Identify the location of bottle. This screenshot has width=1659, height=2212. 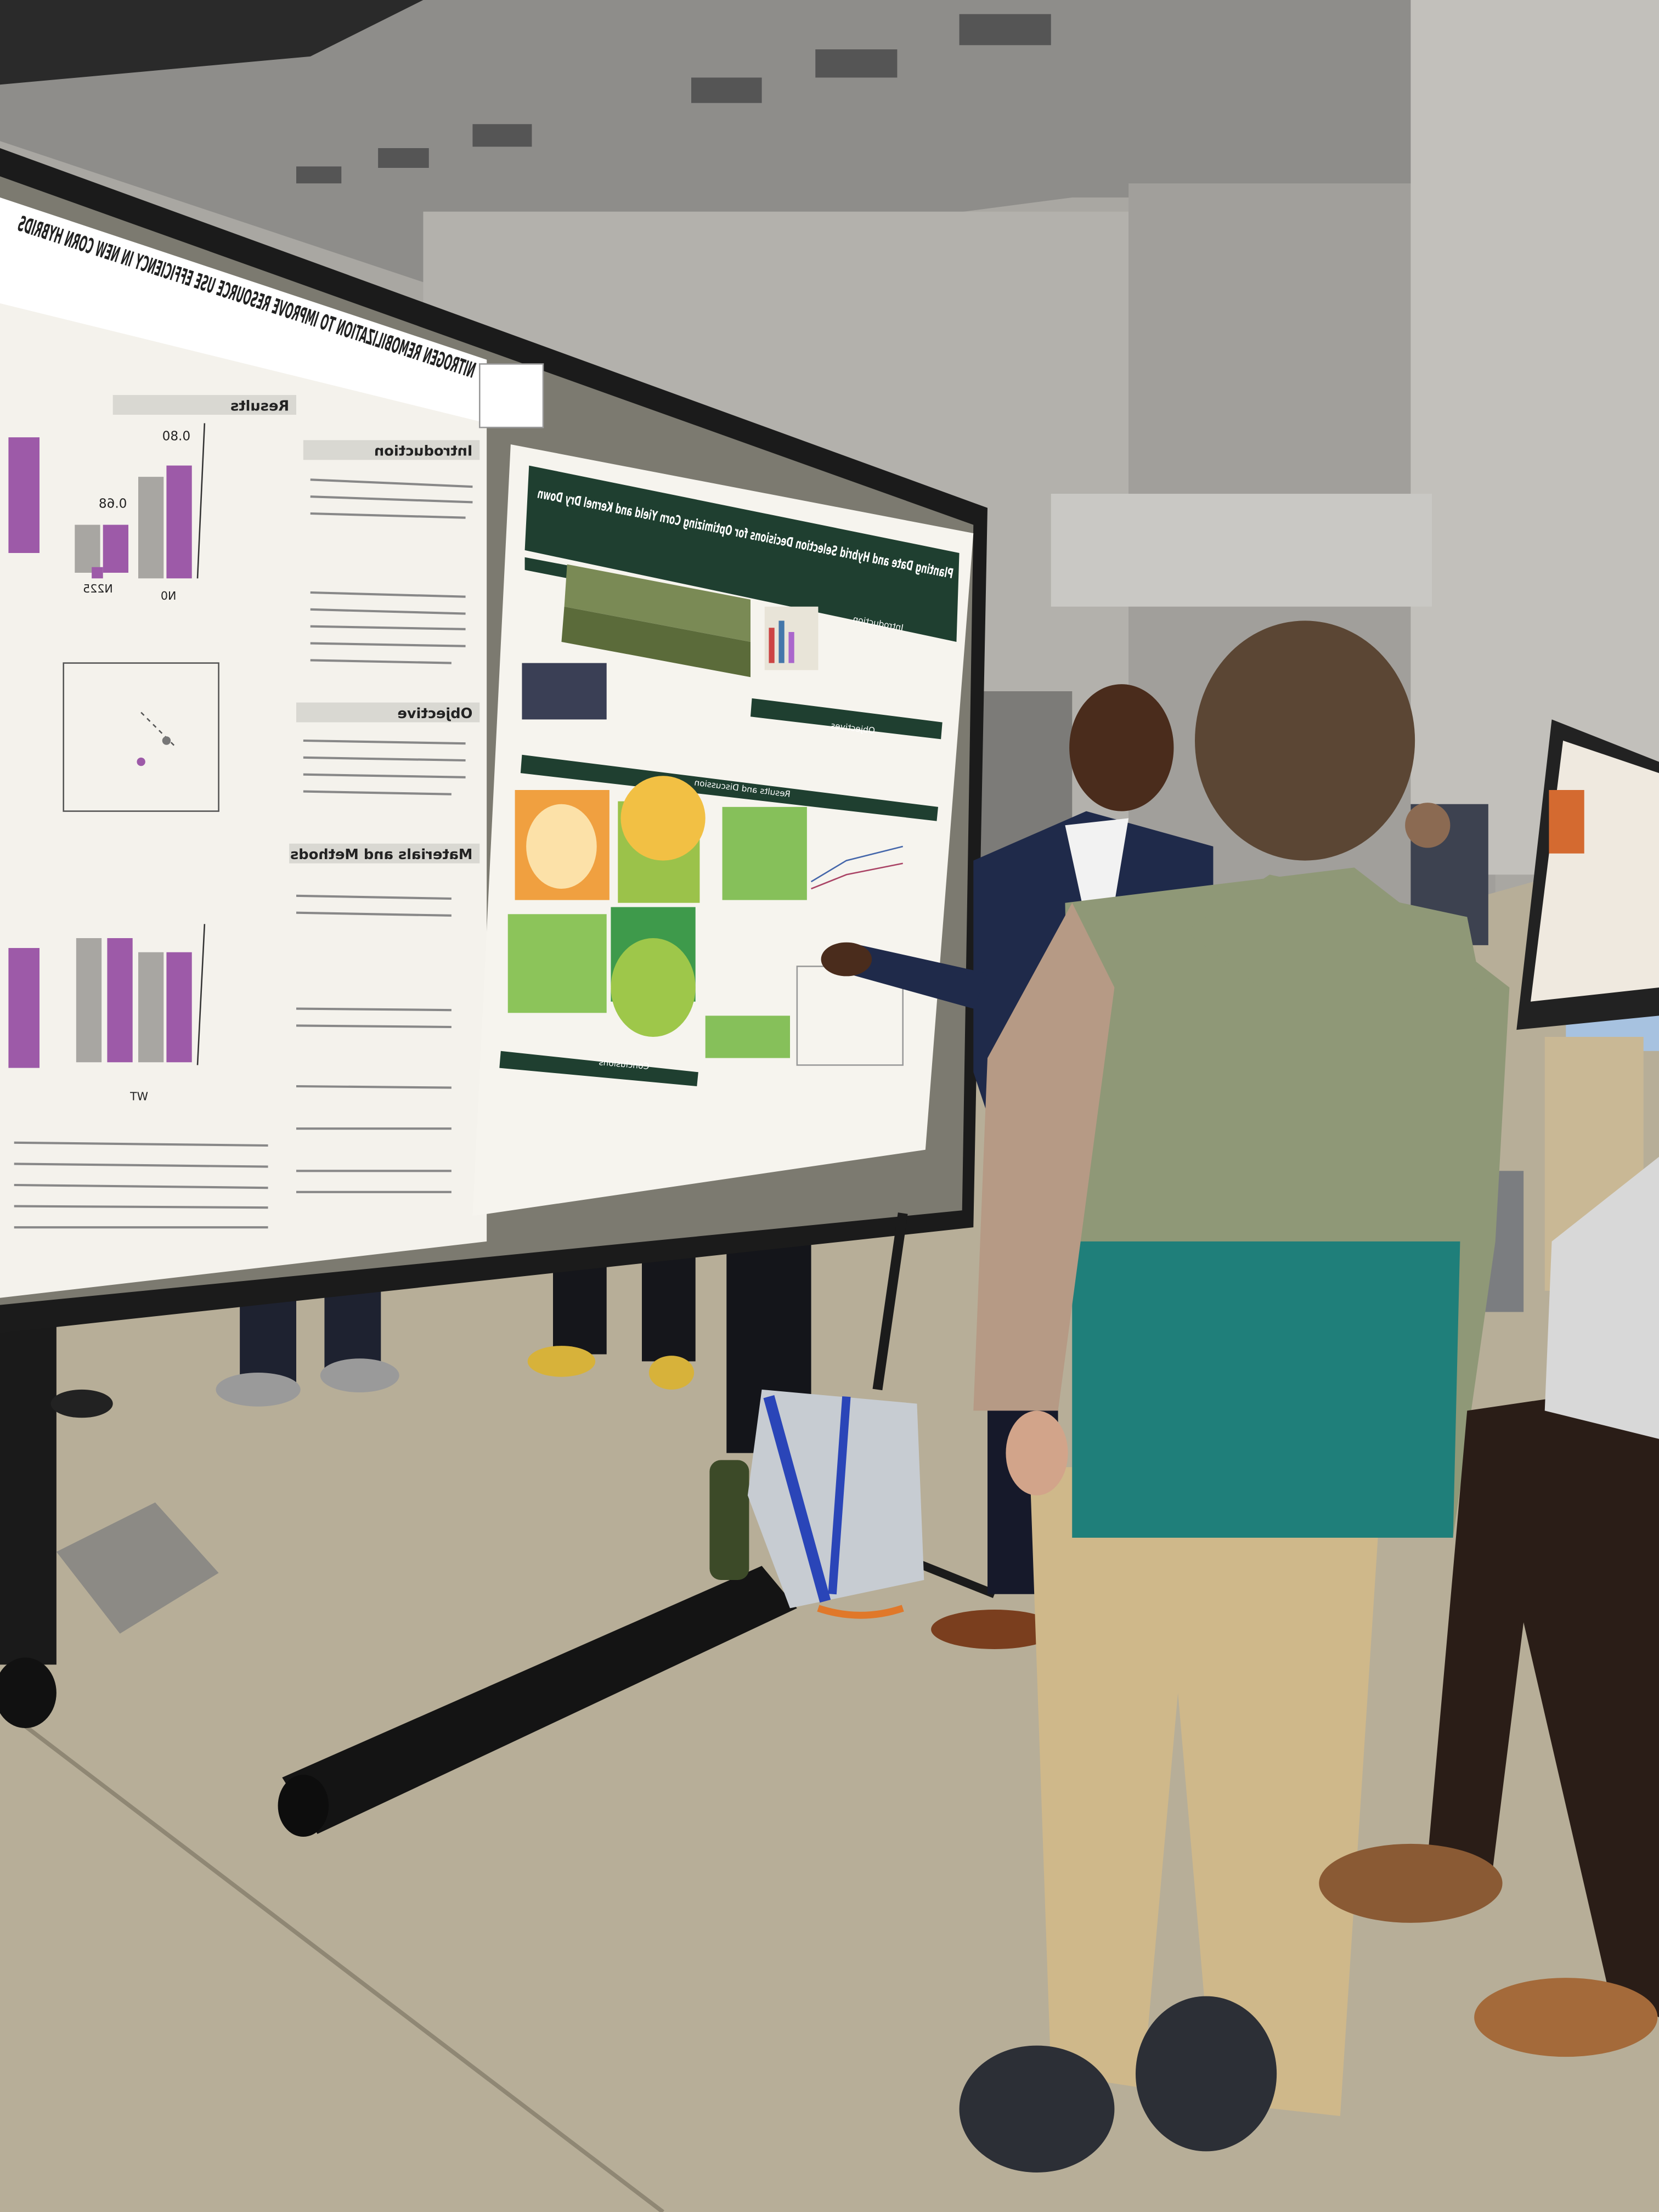
(729, 1520).